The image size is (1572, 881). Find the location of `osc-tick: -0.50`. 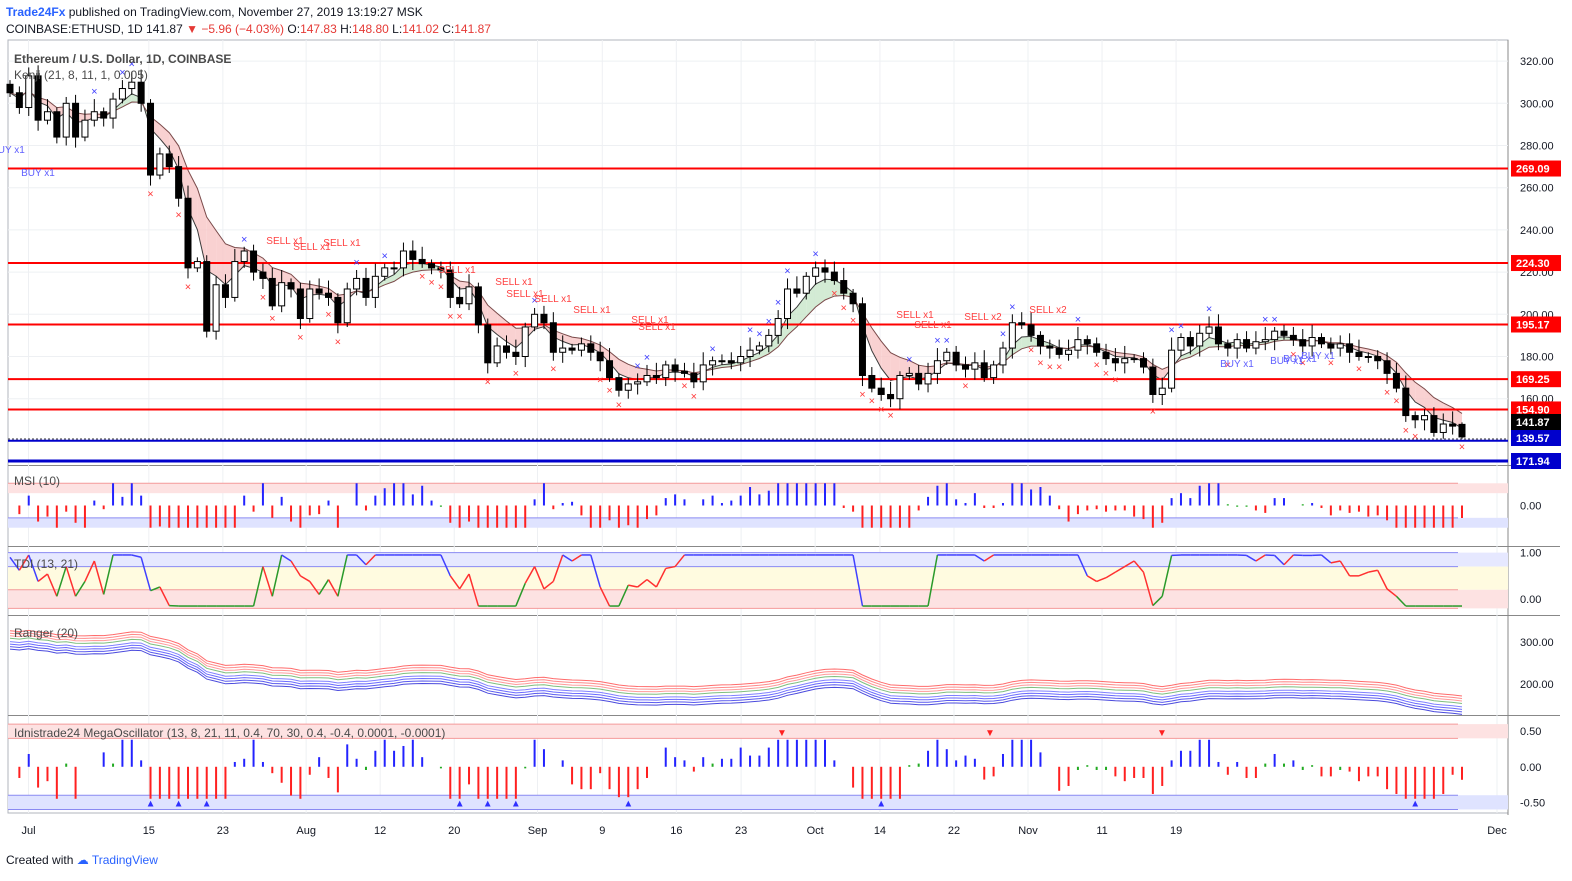

osc-tick: -0.50 is located at coordinates (1532, 803).